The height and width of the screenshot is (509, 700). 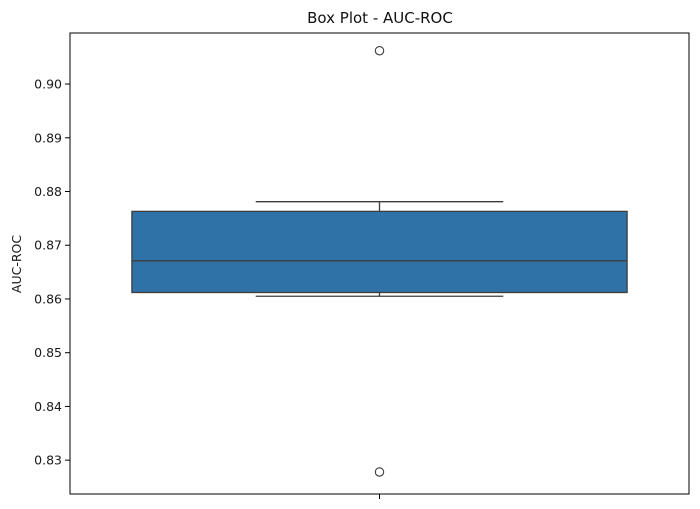 What do you see at coordinates (52, 272) in the screenshot?
I see `y-axis-ticks: 0.83 0.84 0.85 0.86 0.87 0.88 0.89 0.90` at bounding box center [52, 272].